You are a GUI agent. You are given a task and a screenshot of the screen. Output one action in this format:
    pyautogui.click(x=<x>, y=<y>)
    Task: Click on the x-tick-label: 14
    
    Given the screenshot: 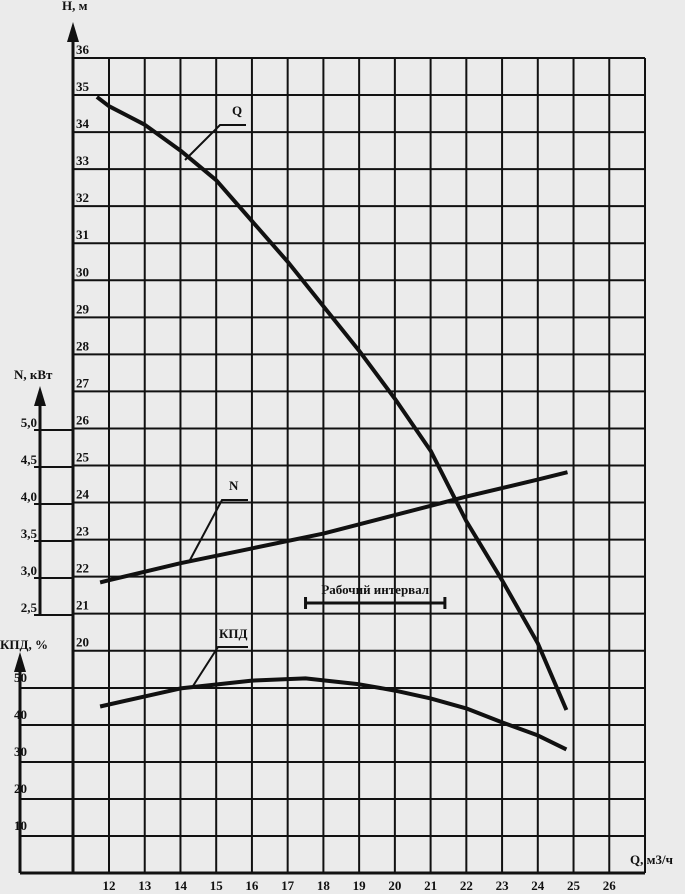 What is the action you would take?
    pyautogui.click(x=181, y=885)
    